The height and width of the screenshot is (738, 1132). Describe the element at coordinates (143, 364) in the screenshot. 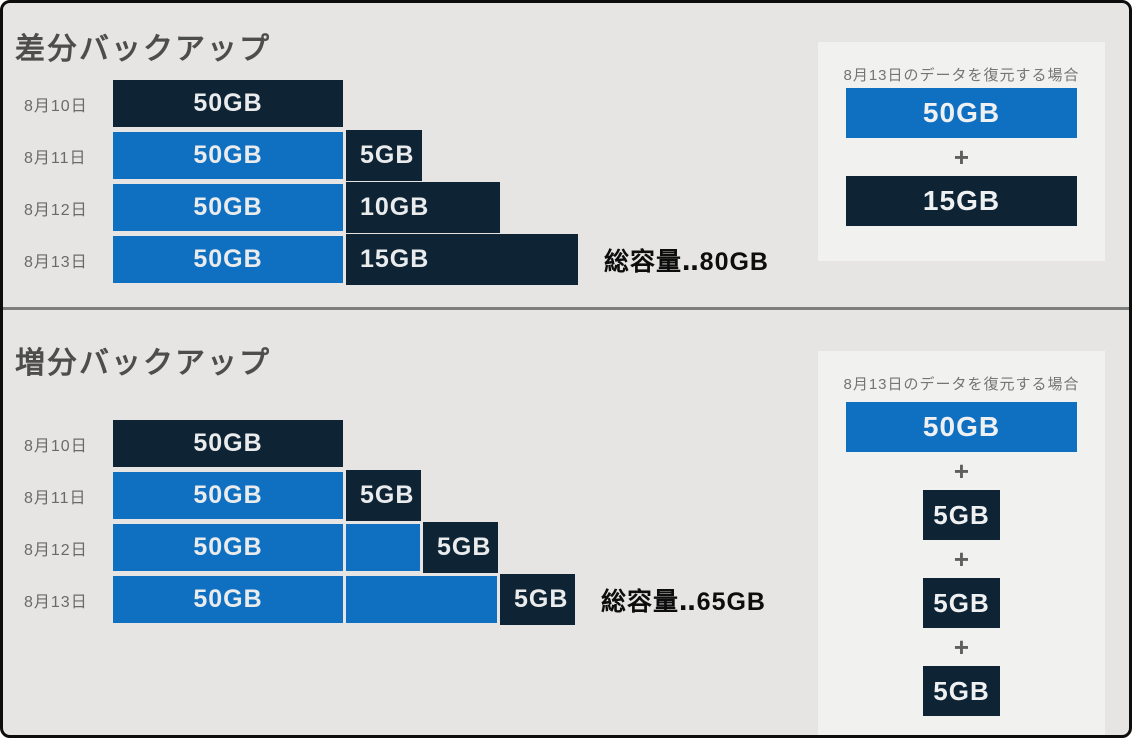

I see `incremental-section-title: 増分バックアップ` at that location.